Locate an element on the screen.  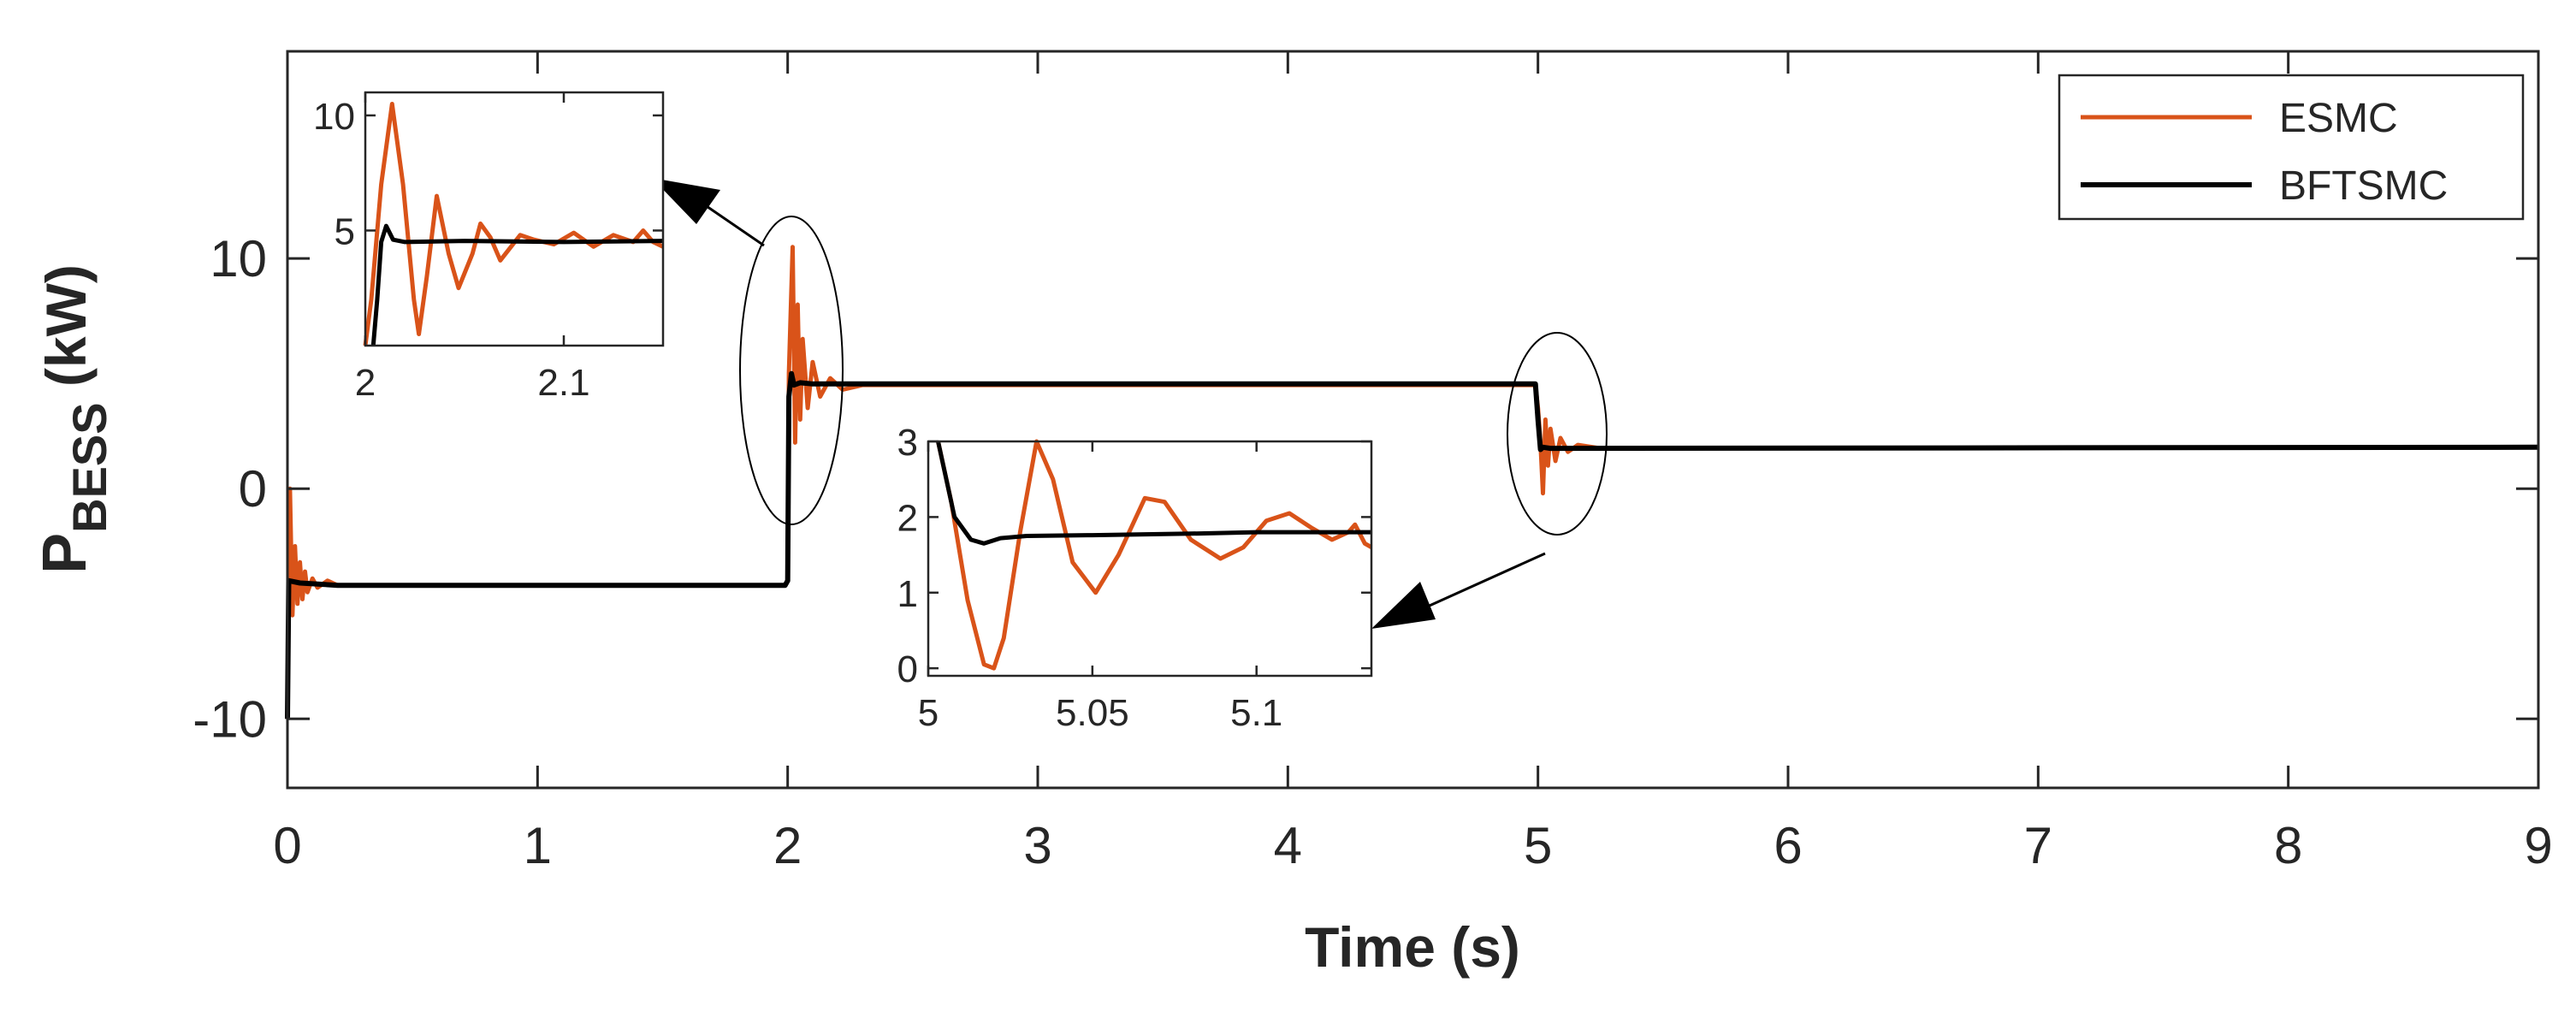
inset-1-background is located at coordinates (514, 219).